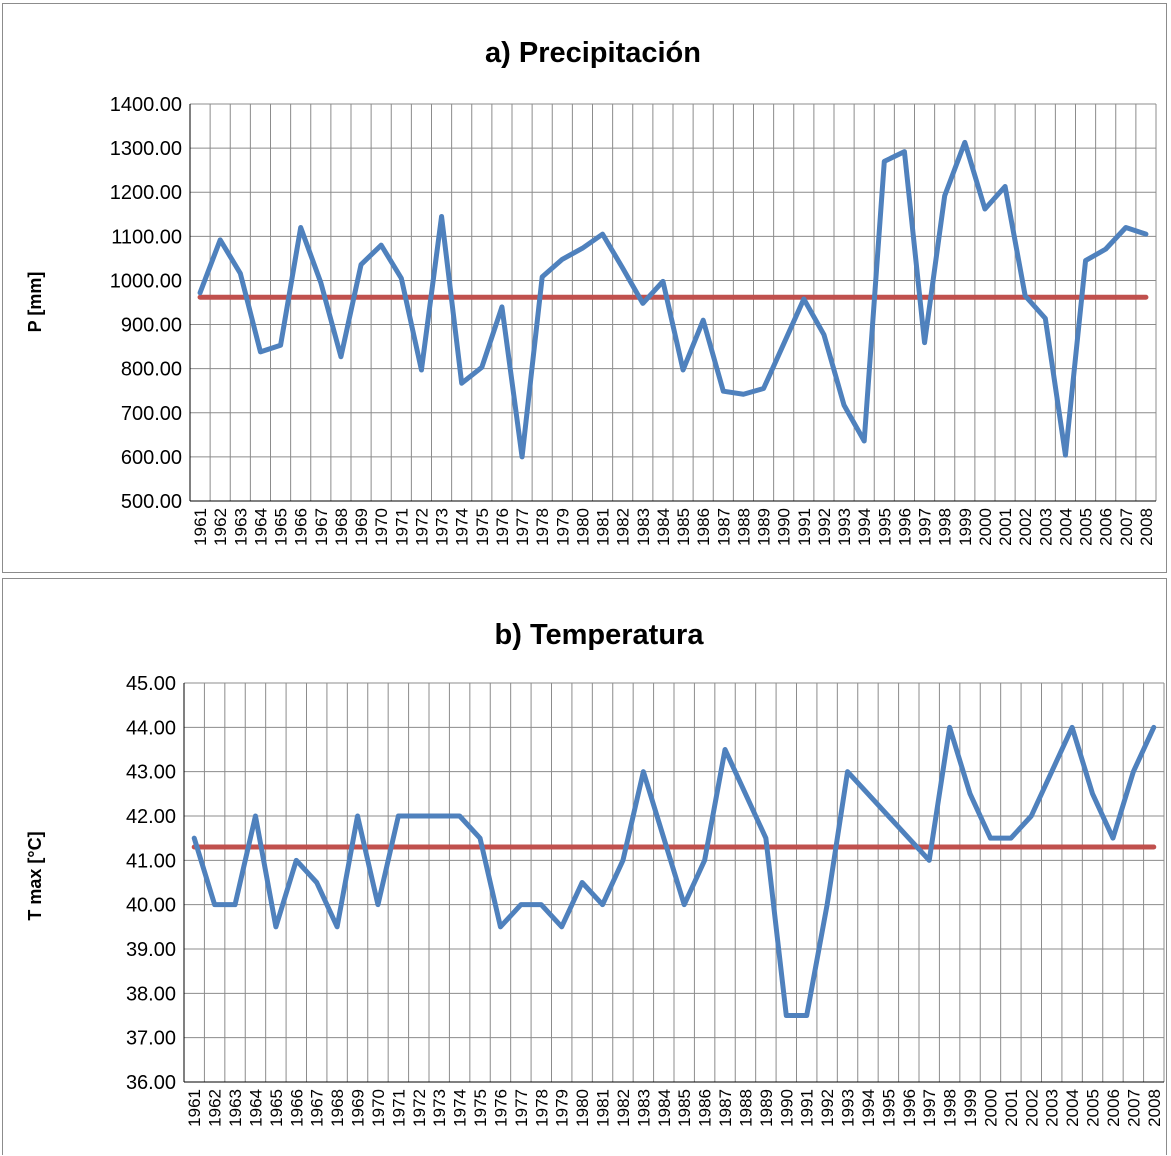 The image size is (1171, 1156). I want to click on x-tick-label: 1966, so click(296, 1108).